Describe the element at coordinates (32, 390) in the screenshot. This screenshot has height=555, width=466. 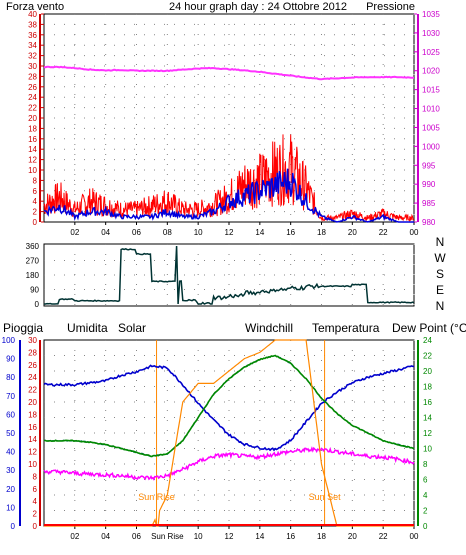
I see `rain-tick-label: 22` at that location.